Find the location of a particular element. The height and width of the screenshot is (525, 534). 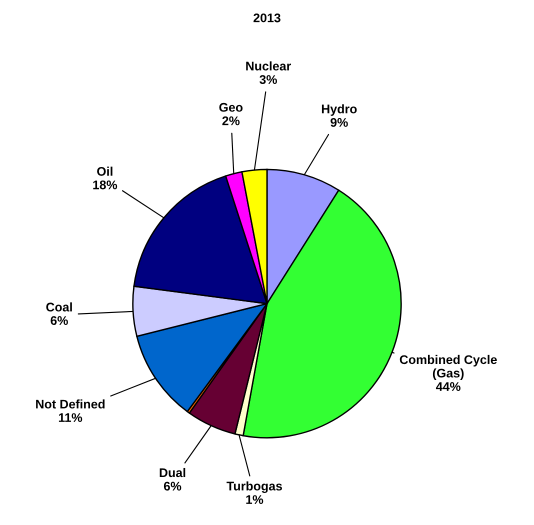

slice-label: Combined Cycle (Gas) is located at coordinates (448, 367).